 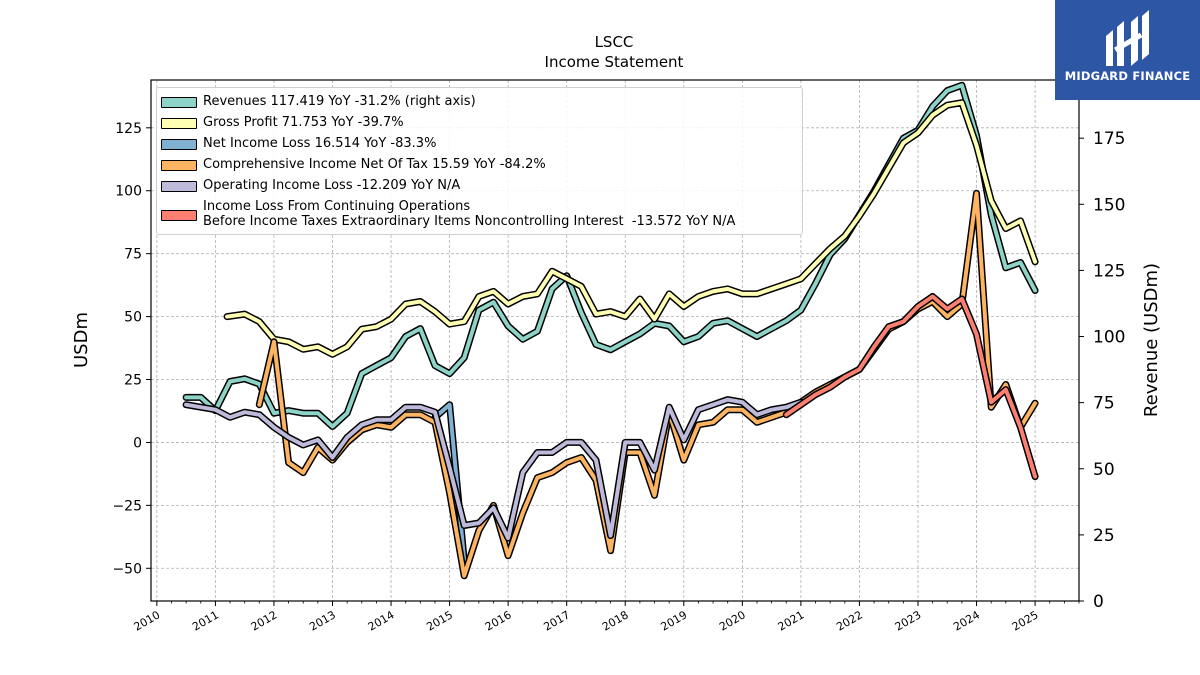 What do you see at coordinates (732, 620) in the screenshot?
I see `x-tick-label: 2020` at bounding box center [732, 620].